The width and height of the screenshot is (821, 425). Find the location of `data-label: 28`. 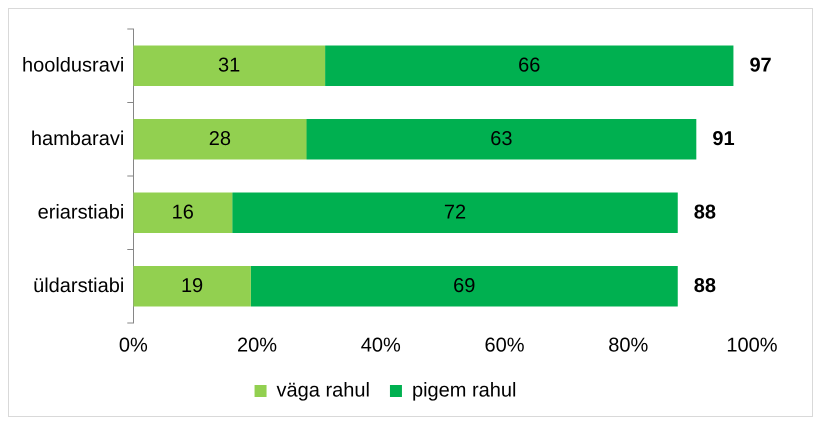

data-label: 28 is located at coordinates (220, 139).